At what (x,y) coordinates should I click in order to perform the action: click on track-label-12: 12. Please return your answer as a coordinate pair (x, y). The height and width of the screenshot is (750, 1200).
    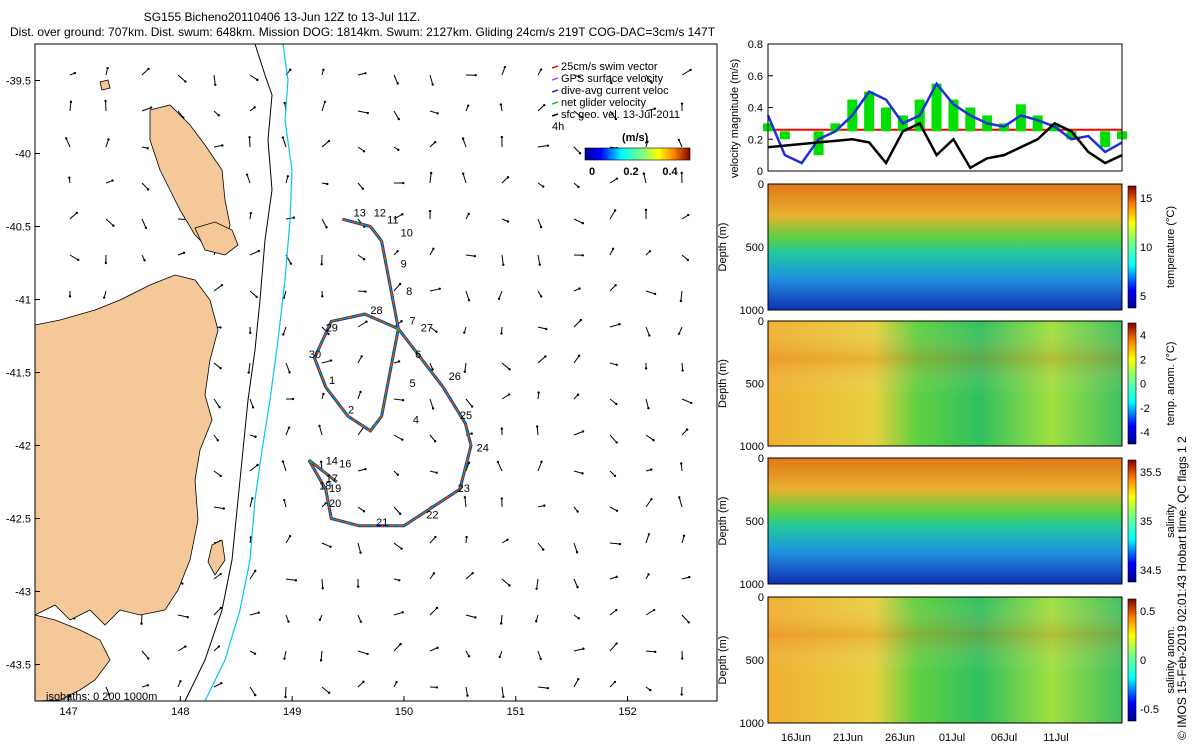
    Looking at the image, I should click on (380, 213).